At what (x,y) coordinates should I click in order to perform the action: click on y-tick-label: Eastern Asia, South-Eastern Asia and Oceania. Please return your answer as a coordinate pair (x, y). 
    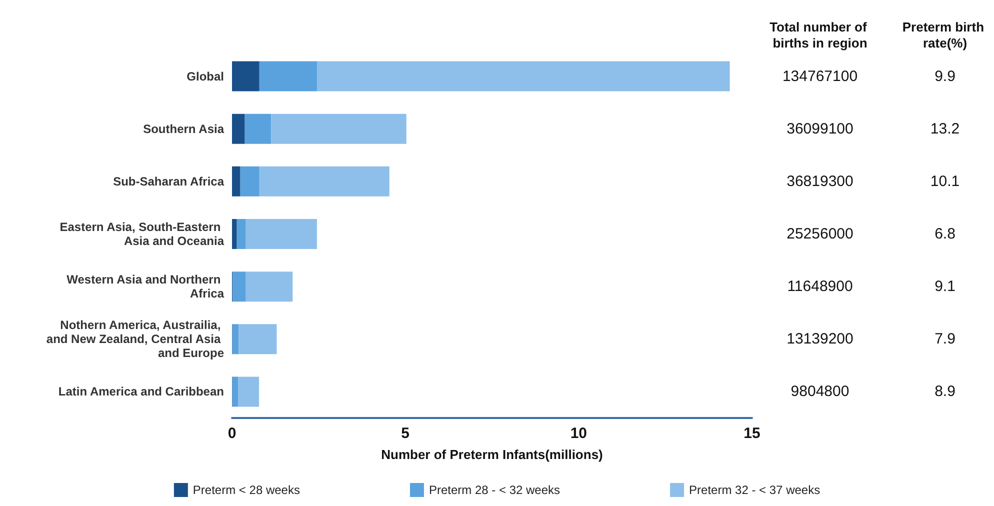
    Looking at the image, I should click on (142, 234).